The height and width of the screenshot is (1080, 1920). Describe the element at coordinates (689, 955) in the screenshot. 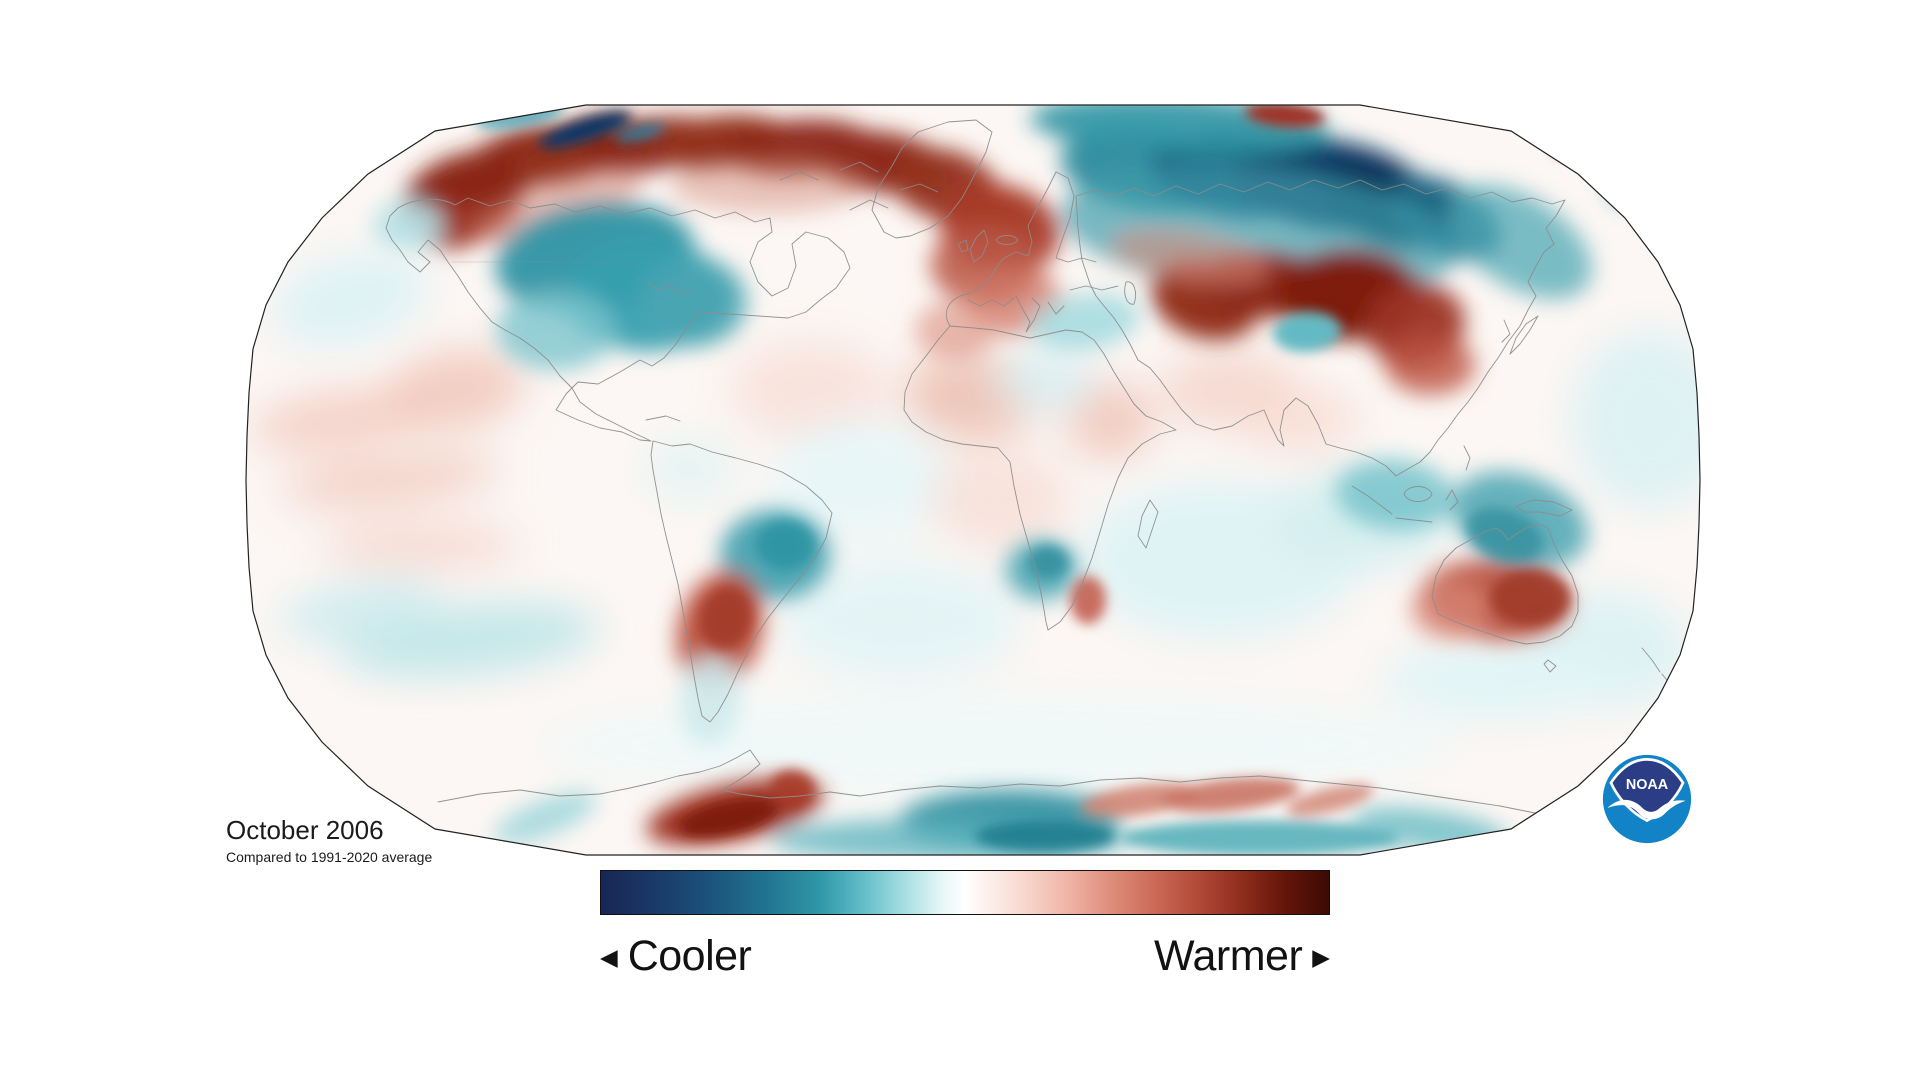

I see `cooler-label: Cooler` at that location.